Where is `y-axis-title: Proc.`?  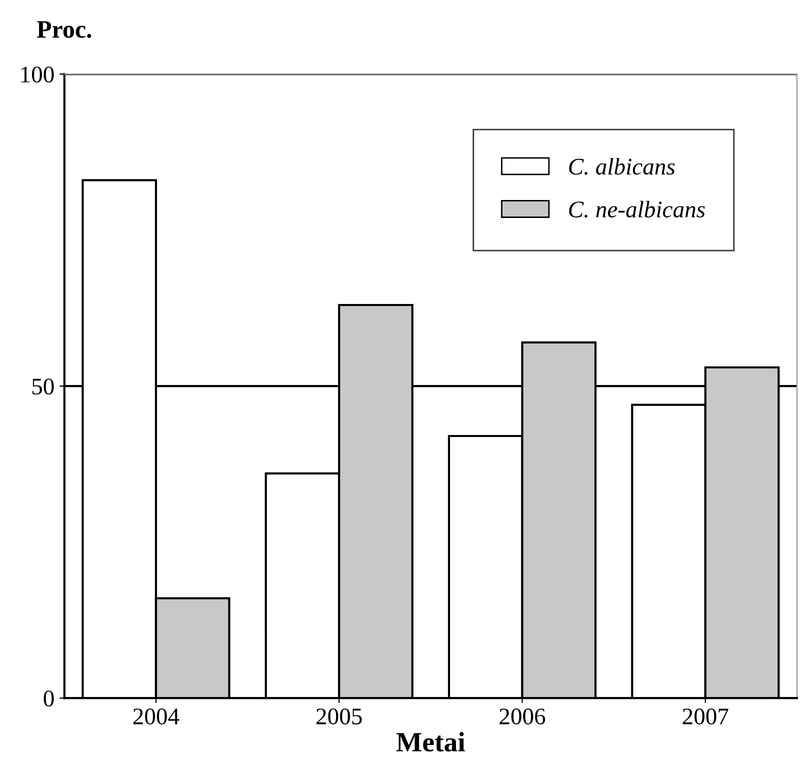 y-axis-title: Proc. is located at coordinates (64, 29).